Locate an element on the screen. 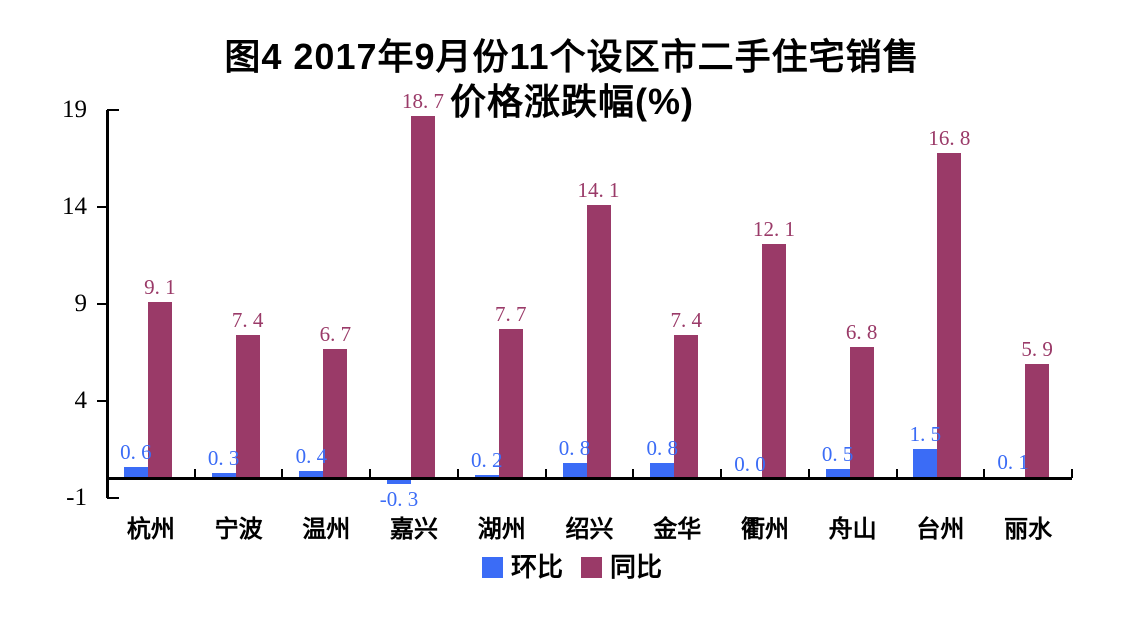 This screenshot has width=1144, height=644. category-label-7: 金华 is located at coordinates (677, 529).